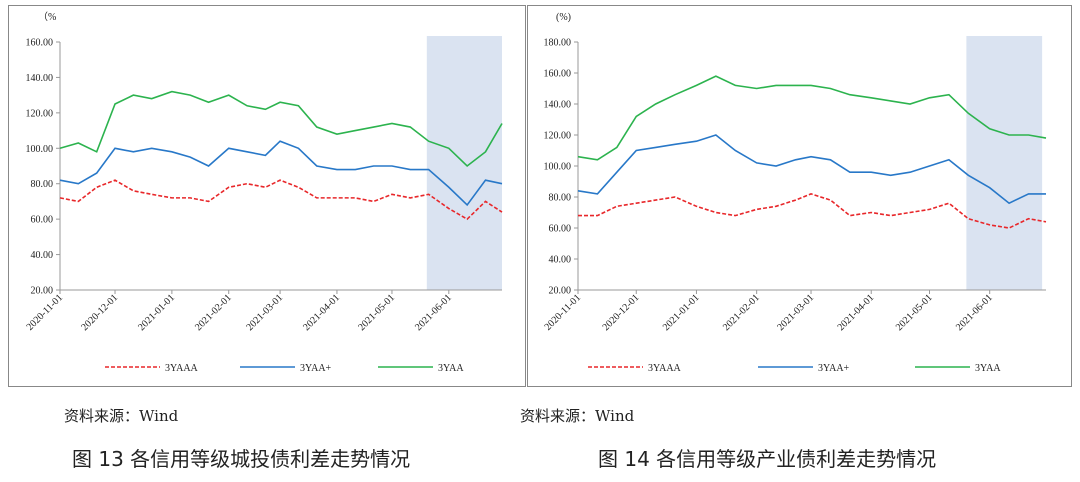 Image resolution: width=1080 pixels, height=482 pixels. I want to click on caption: 图 14 各信用等级产业债利差走势情况, so click(767, 459).